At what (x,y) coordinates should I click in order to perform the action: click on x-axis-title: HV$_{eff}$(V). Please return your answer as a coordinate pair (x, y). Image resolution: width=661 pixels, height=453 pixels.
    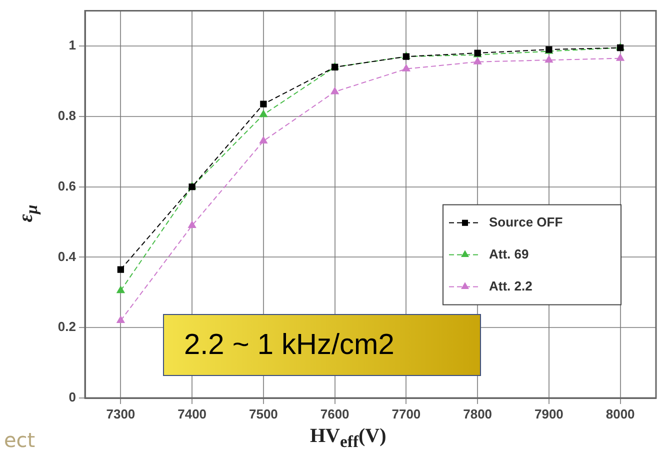
    Looking at the image, I should click on (348, 438).